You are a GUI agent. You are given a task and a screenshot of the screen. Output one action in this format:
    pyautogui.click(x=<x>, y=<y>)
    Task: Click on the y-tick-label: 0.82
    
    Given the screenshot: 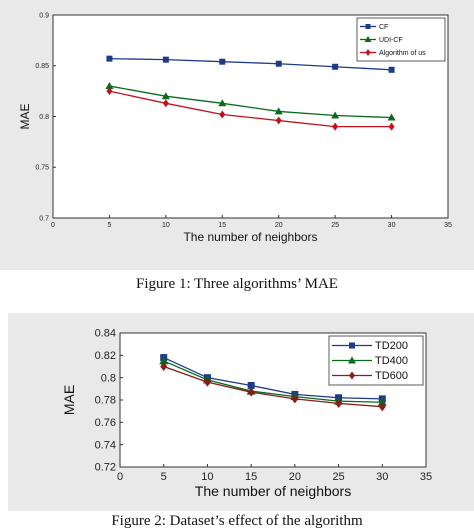 What is the action you would take?
    pyautogui.click(x=105, y=356)
    